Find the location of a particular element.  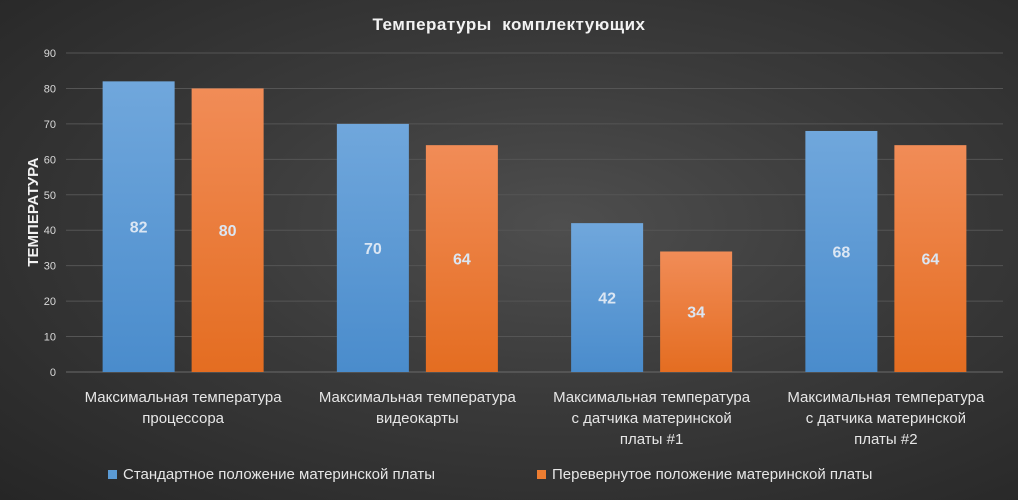

y-tick-label: 40 is located at coordinates (50, 231).